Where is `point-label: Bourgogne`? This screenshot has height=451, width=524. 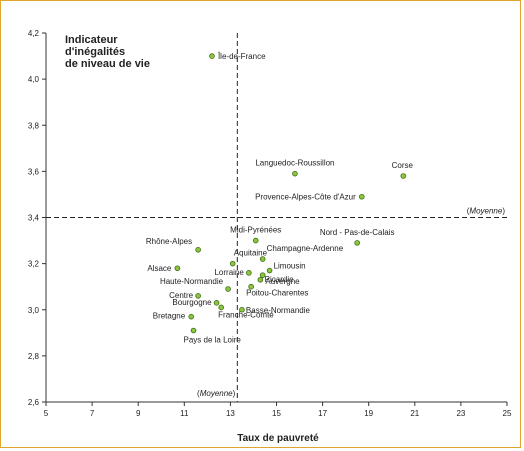
point-label: Bourgogne is located at coordinates (192, 302).